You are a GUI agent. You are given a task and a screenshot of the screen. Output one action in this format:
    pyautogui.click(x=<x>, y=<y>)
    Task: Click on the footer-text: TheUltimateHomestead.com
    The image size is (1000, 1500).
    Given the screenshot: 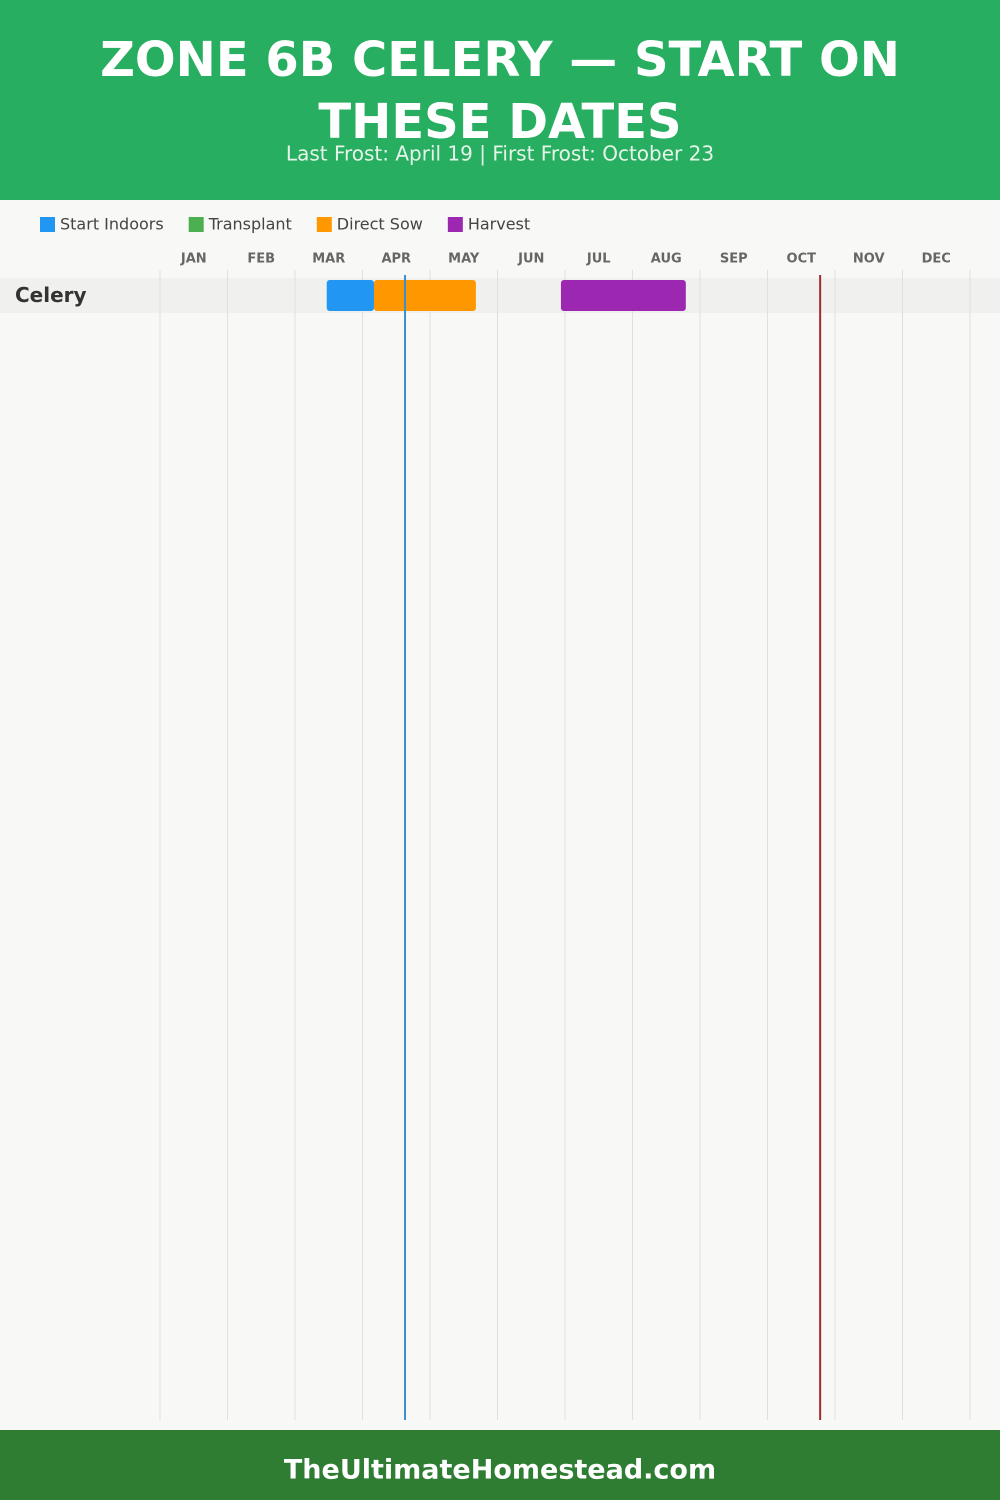 What is the action you would take?
    pyautogui.click(x=500, y=1470)
    